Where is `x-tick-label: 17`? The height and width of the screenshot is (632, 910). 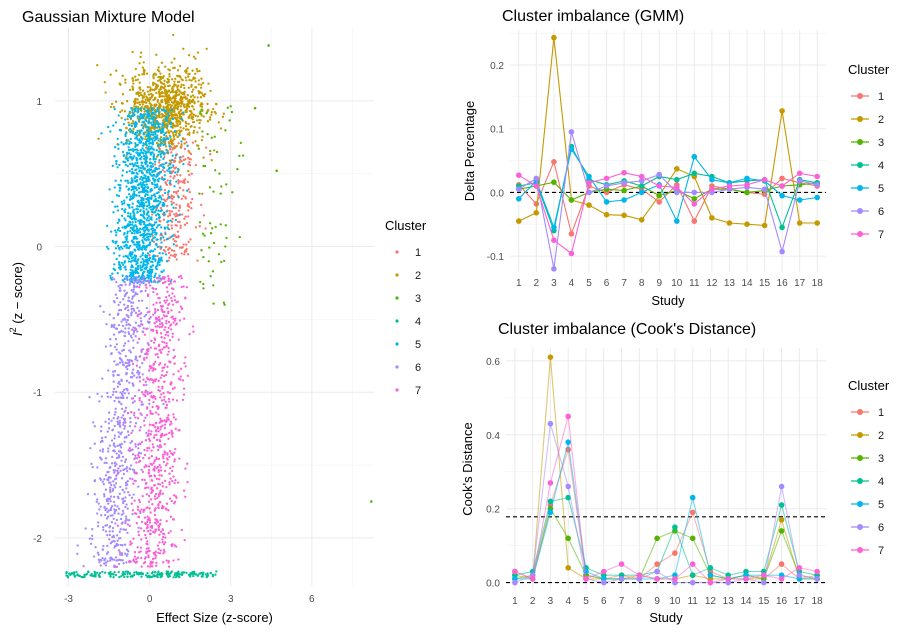
x-tick-label: 17 is located at coordinates (800, 601).